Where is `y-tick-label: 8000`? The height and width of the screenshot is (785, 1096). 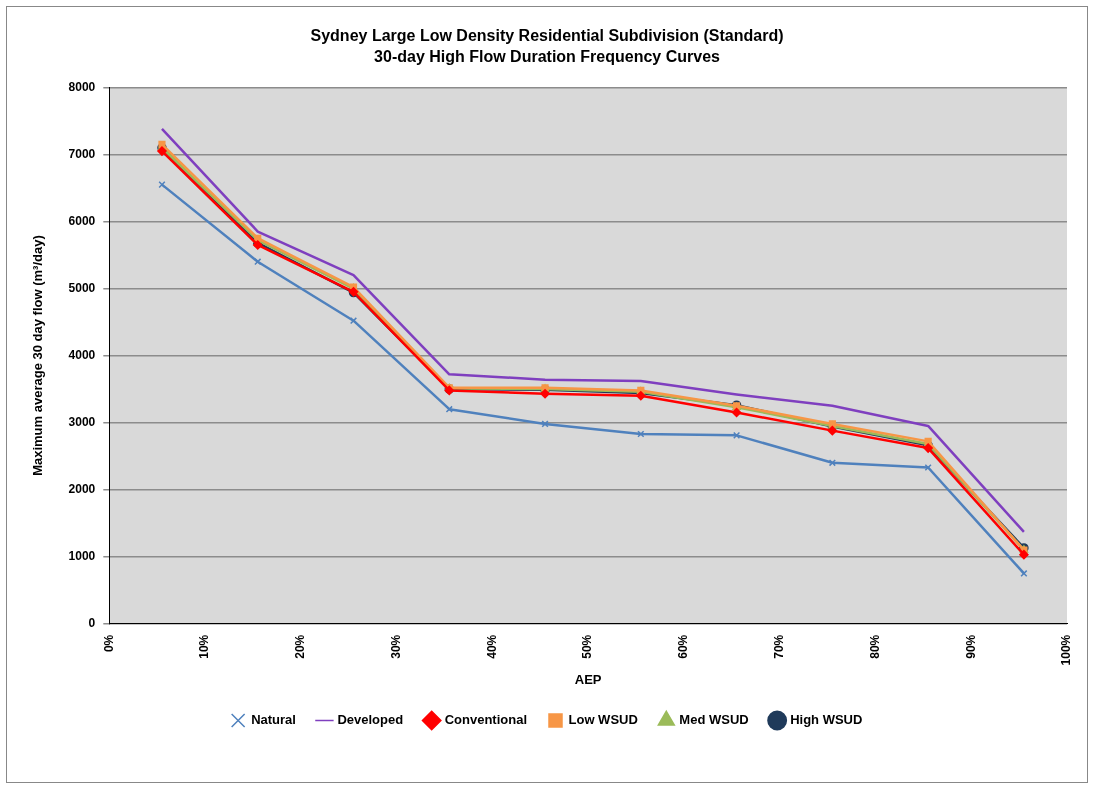
y-tick-label: 8000 is located at coordinates (82, 86).